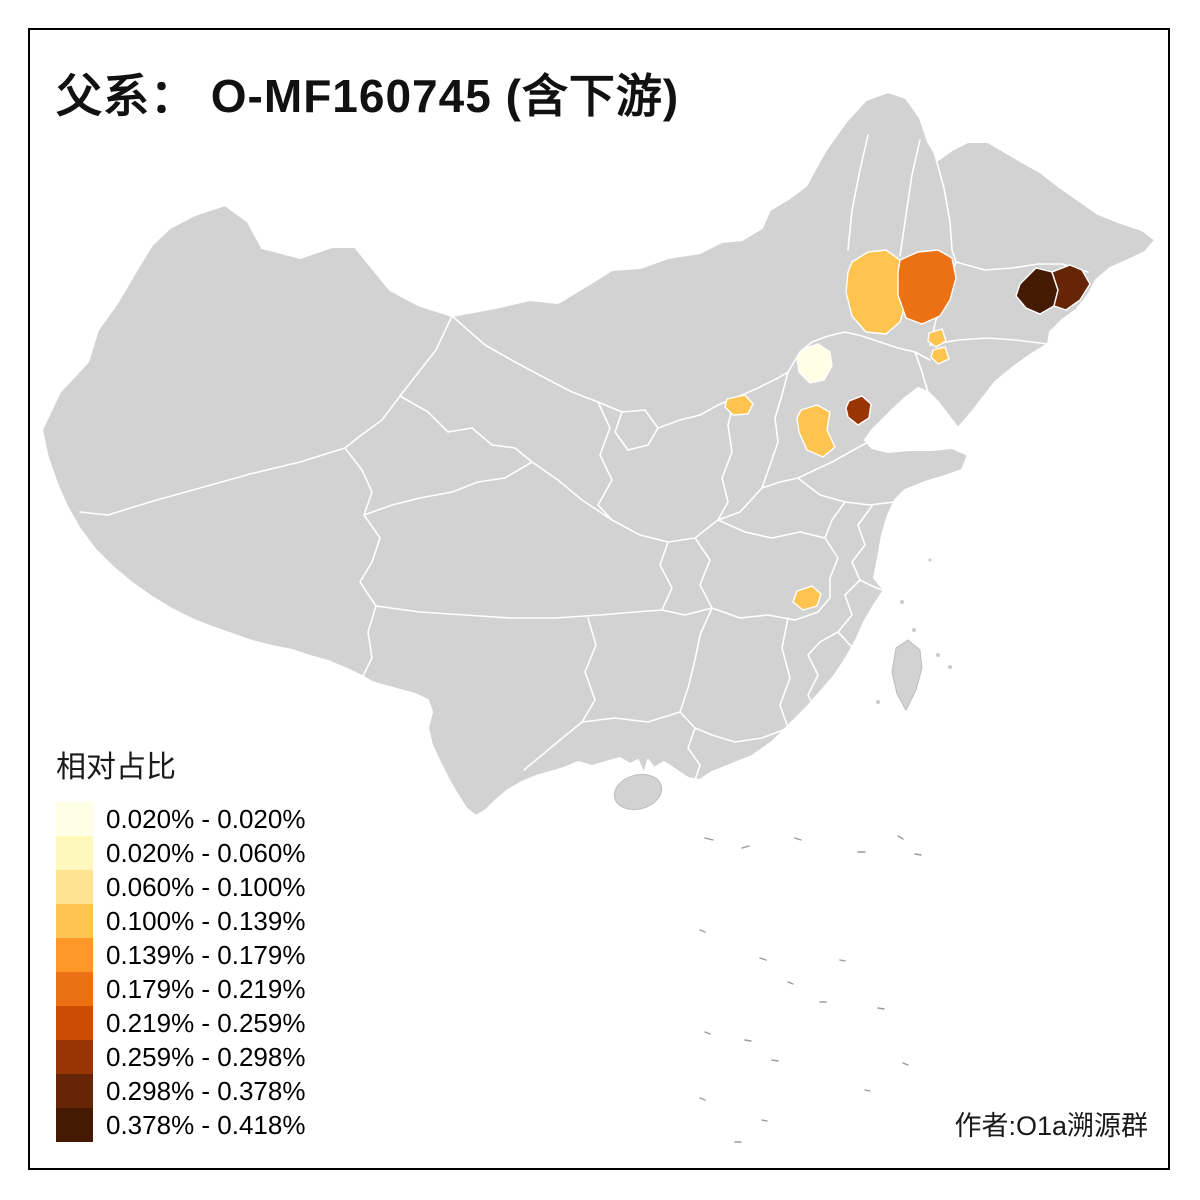  I want to click on legend-item: 0.259% - 0.298%, so click(180, 1057).